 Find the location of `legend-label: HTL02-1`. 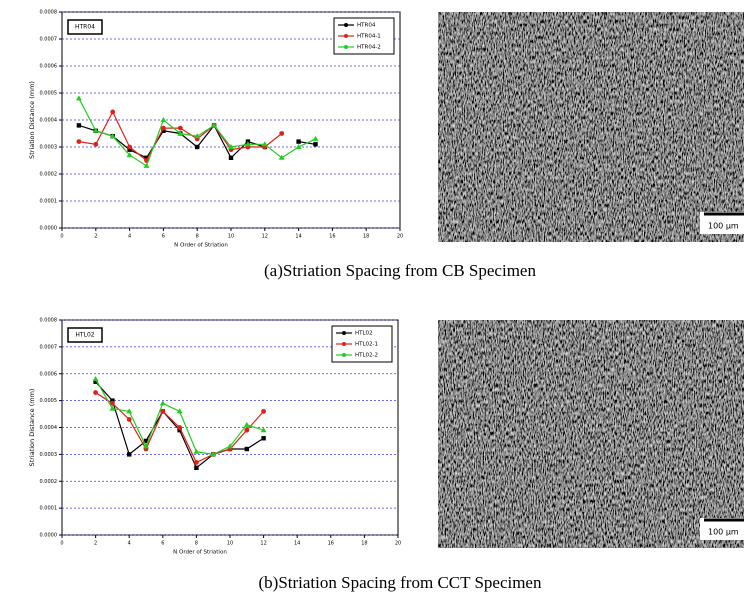

legend-label: HTL02-1 is located at coordinates (366, 345).